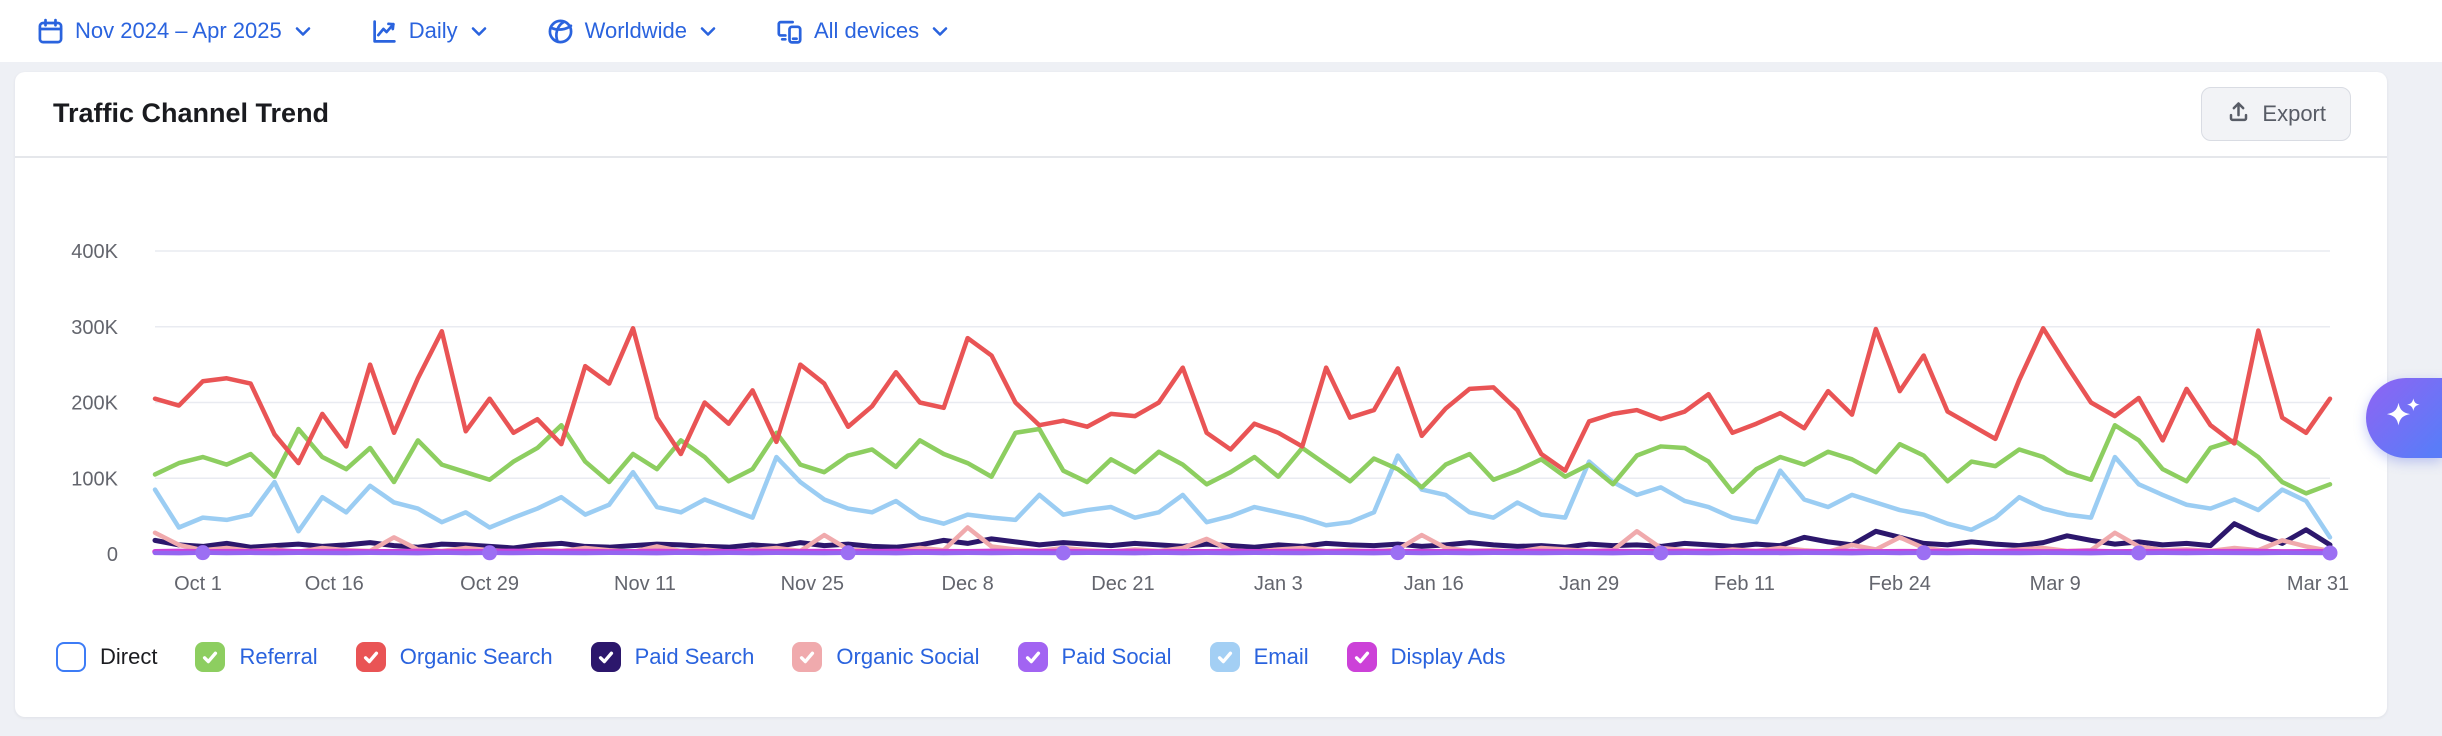  I want to click on x-axis-tick-label: Nov 25, so click(812, 584).